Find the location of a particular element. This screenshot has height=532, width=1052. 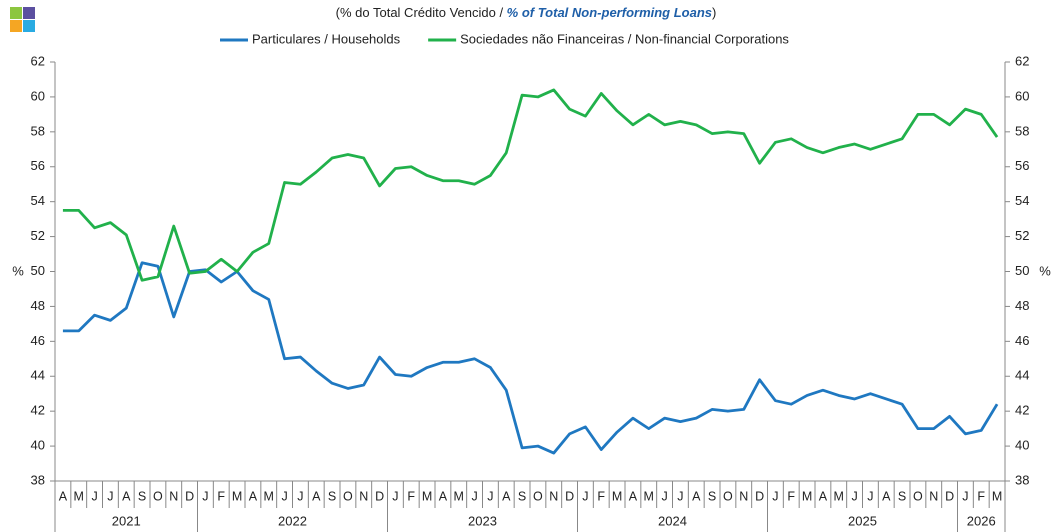

y-tick-label: 44 is located at coordinates (38, 375).